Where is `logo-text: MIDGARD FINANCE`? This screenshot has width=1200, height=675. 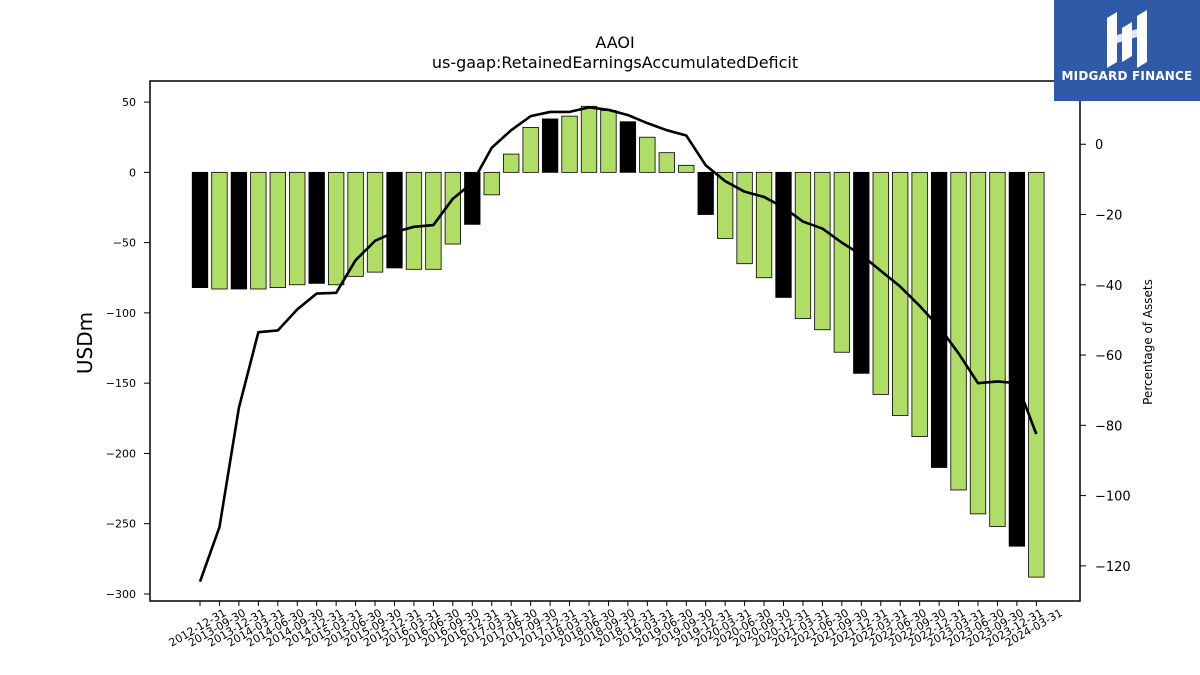
logo-text: MIDGARD FINANCE is located at coordinates (1127, 76).